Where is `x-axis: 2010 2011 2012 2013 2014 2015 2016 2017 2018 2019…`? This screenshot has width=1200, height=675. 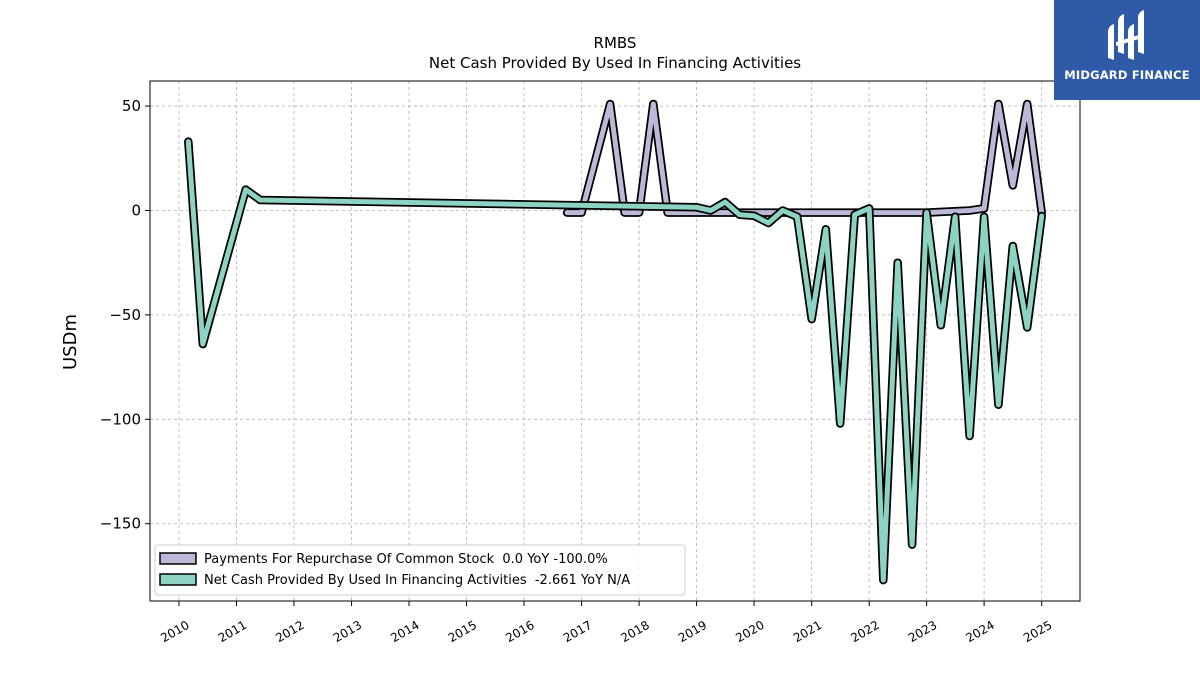 x-axis: 2010 2011 2012 2013 2014 2015 2016 2017 2018 2019… is located at coordinates (606, 623).